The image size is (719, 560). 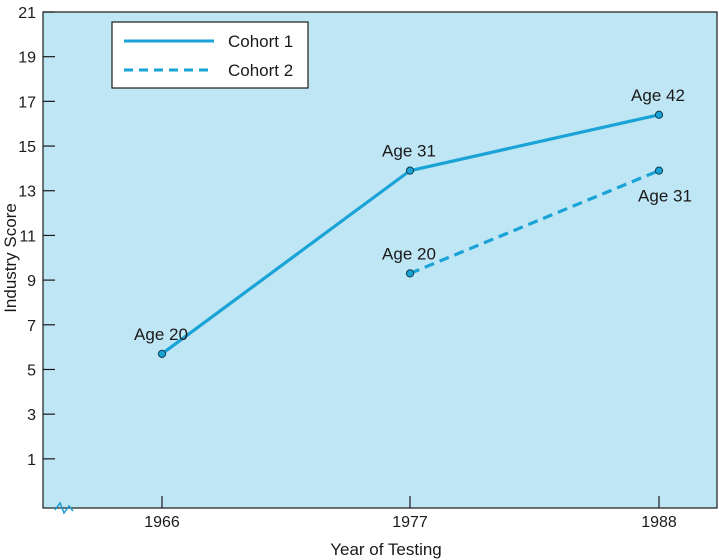 I want to click on y-tick-label: 19, so click(x=27, y=58).